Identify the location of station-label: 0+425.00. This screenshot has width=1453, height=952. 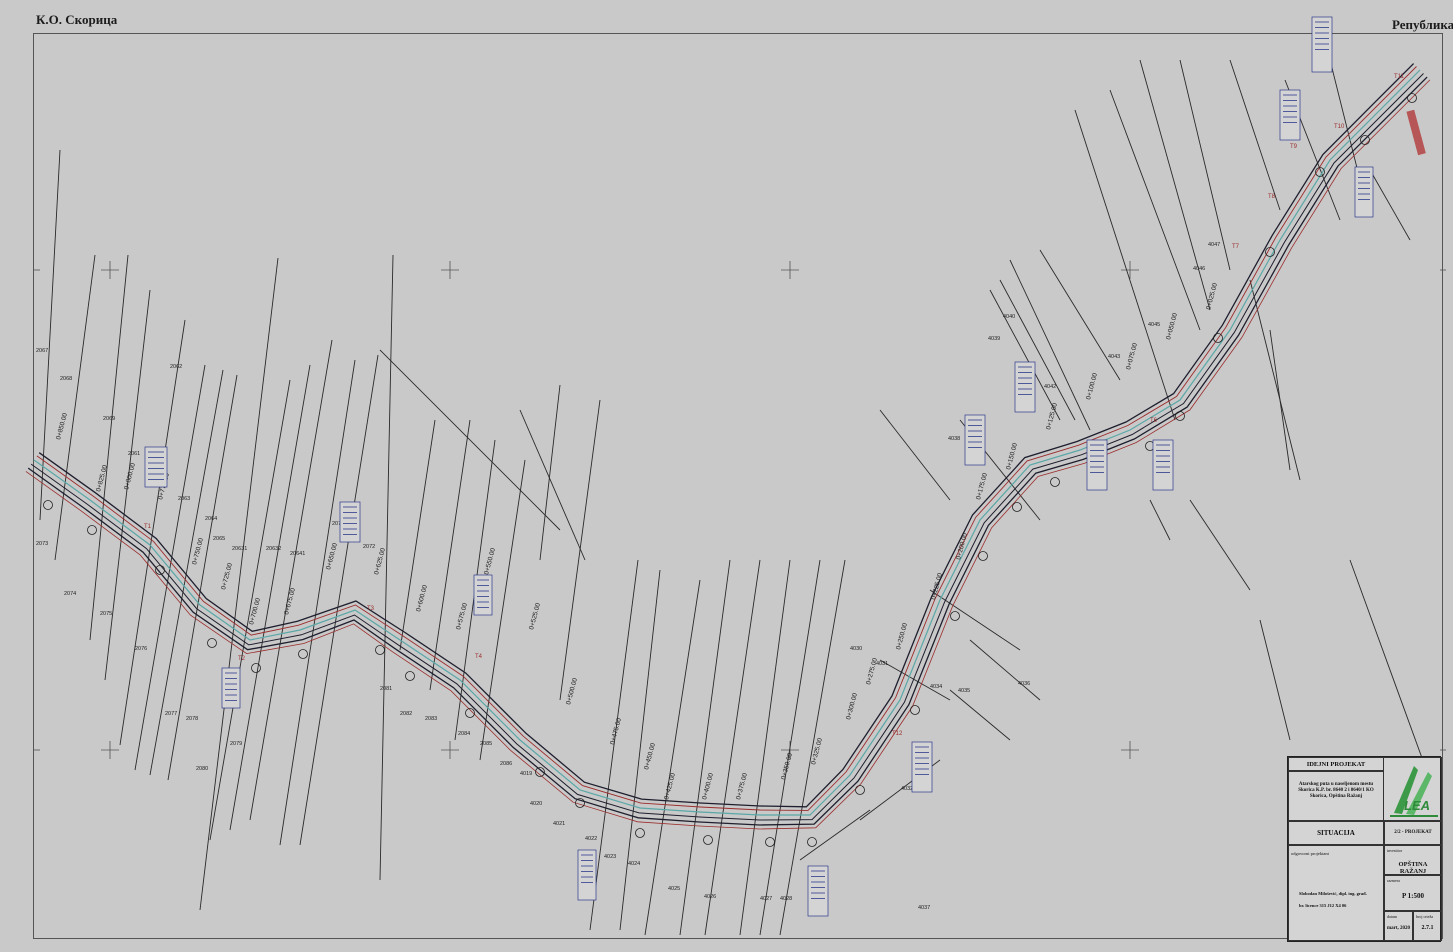
(670, 786).